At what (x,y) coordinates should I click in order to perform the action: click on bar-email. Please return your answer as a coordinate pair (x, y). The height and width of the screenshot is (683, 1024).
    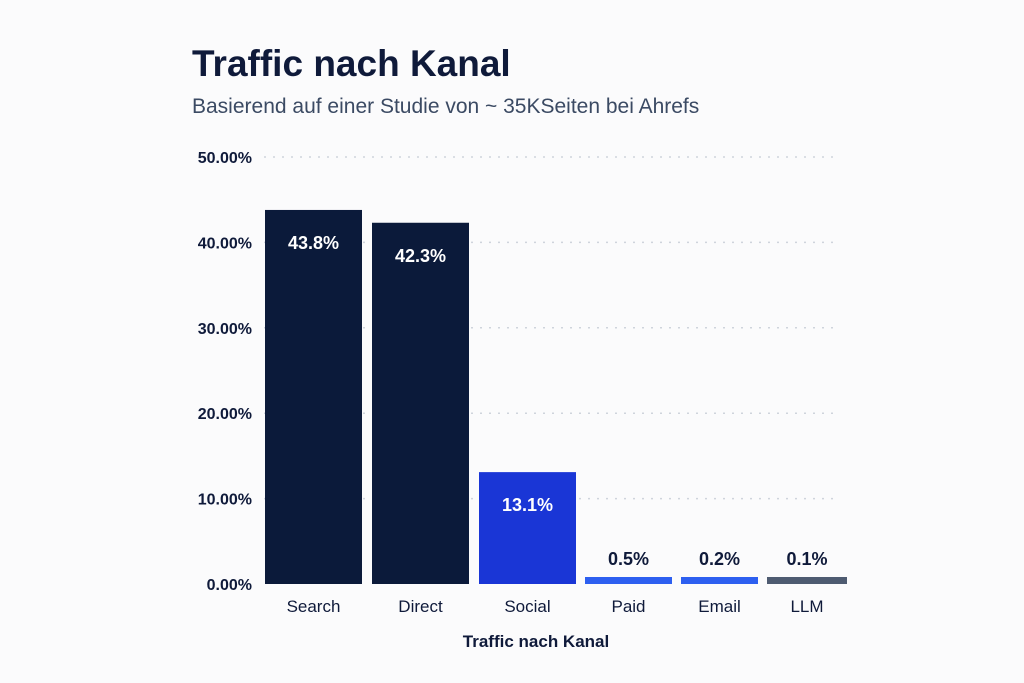
    Looking at the image, I should click on (719, 580).